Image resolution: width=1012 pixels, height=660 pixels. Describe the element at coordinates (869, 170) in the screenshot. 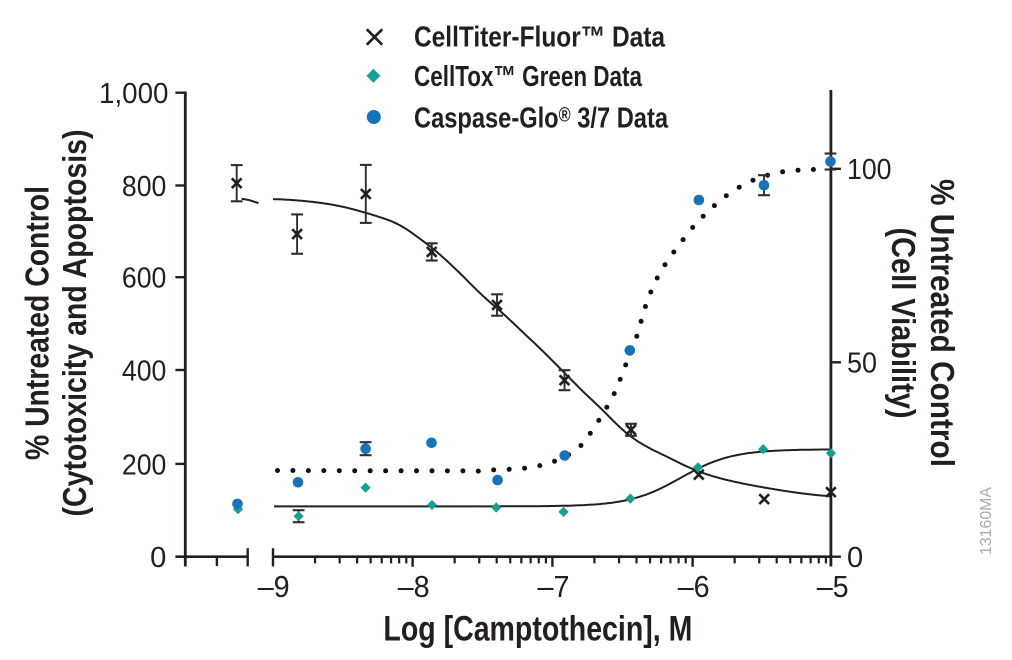

I see `svg-text: 100` at that location.